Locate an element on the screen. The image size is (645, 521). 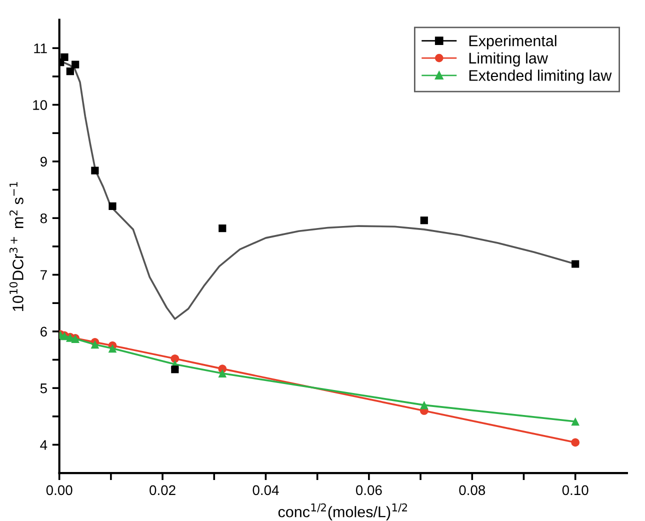
y-tick-label: 7 is located at coordinates (43, 275).